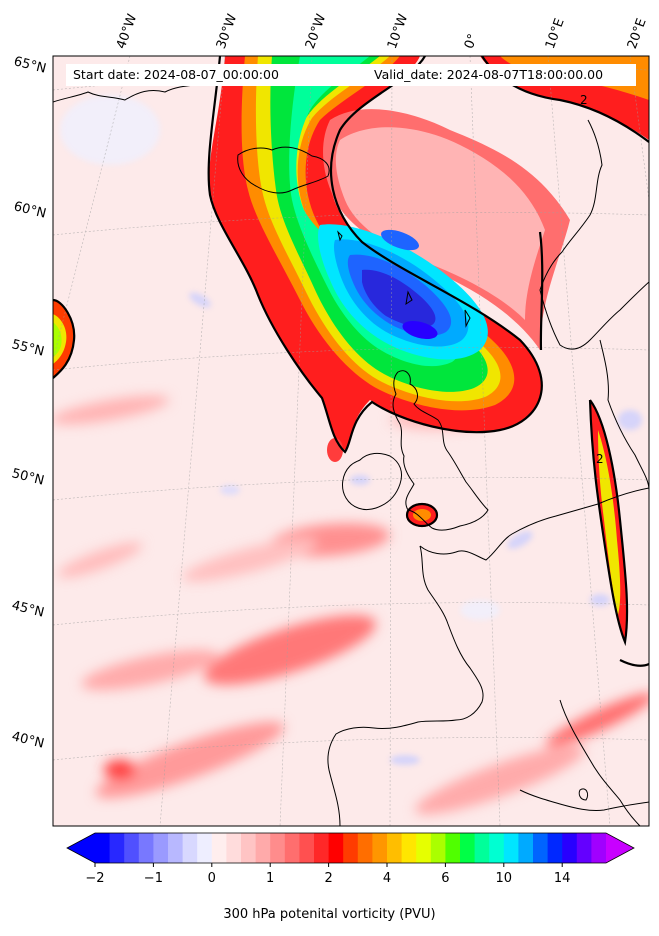  What do you see at coordinates (387, 878) in the screenshot?
I see `colorbar-tick-label: 4` at bounding box center [387, 878].